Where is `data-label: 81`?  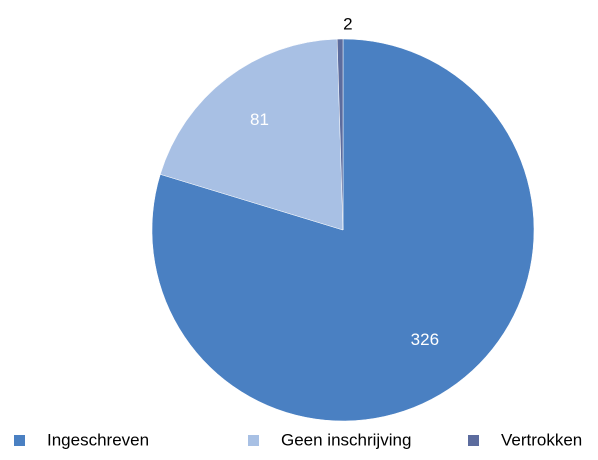
data-label: 81 is located at coordinates (259, 119).